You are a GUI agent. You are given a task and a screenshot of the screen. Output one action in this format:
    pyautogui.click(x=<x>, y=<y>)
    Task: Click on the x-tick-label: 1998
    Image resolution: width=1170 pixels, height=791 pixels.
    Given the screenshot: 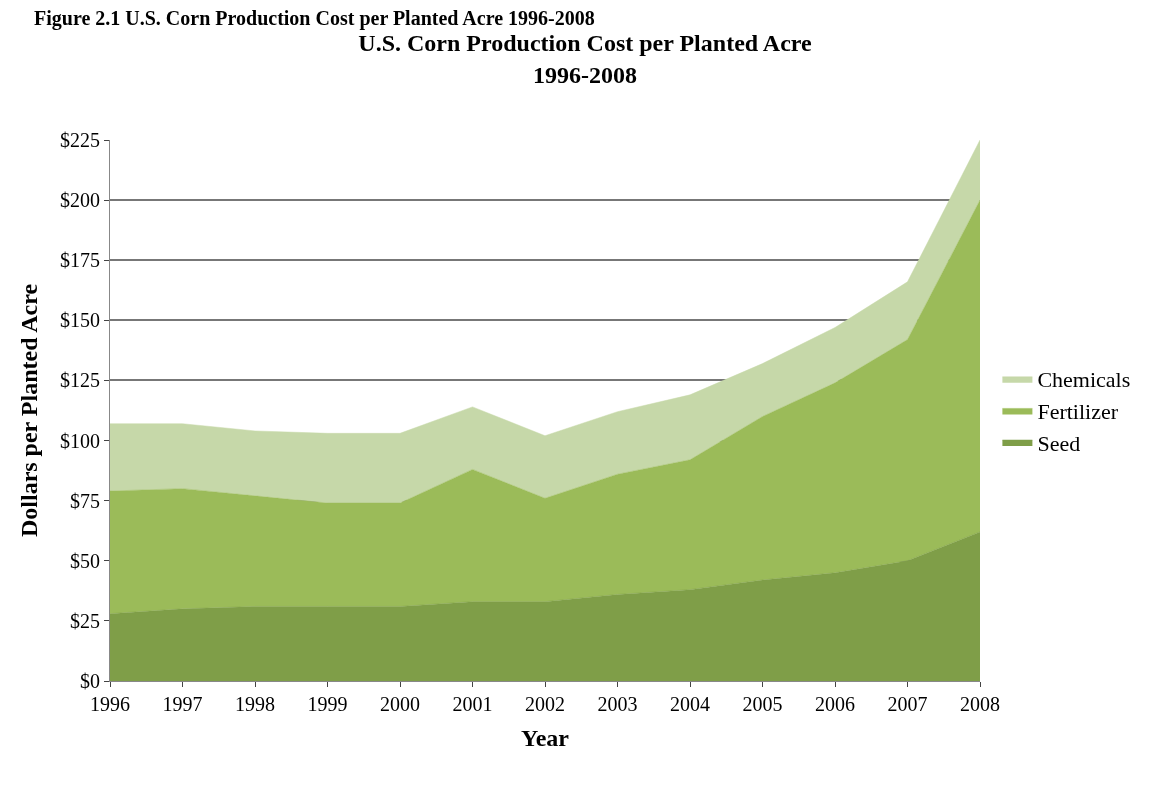 What is the action you would take?
    pyautogui.click(x=255, y=704)
    